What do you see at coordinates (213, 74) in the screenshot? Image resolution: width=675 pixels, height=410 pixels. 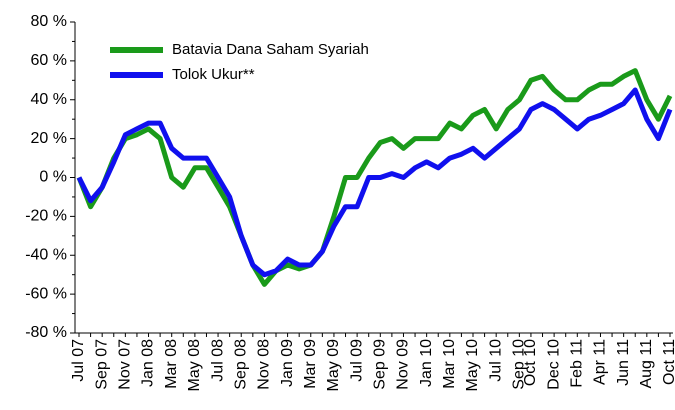 I see `legend-label: Tolok Ukur**` at bounding box center [213, 74].